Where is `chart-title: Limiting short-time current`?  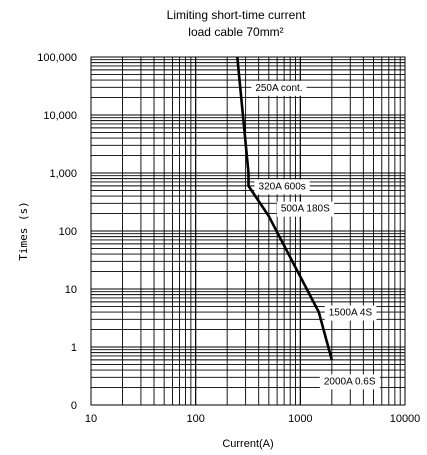
chart-title: Limiting short-time current is located at coordinates (236, 15).